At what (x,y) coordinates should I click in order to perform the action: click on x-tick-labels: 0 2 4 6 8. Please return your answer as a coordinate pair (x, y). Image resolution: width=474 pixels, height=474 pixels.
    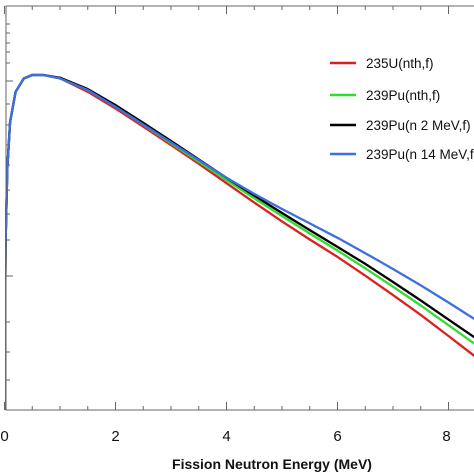
    Looking at the image, I should click on (225, 436).